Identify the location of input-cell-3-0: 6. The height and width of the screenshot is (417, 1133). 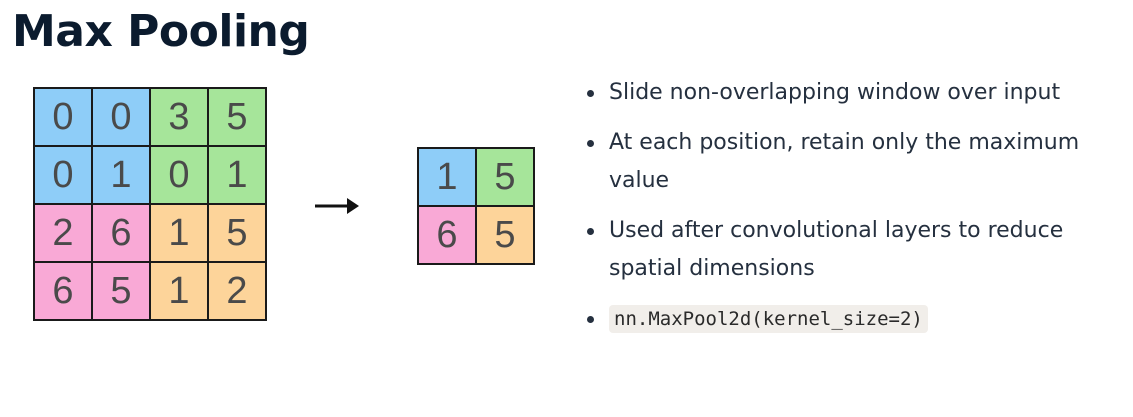
(63, 291).